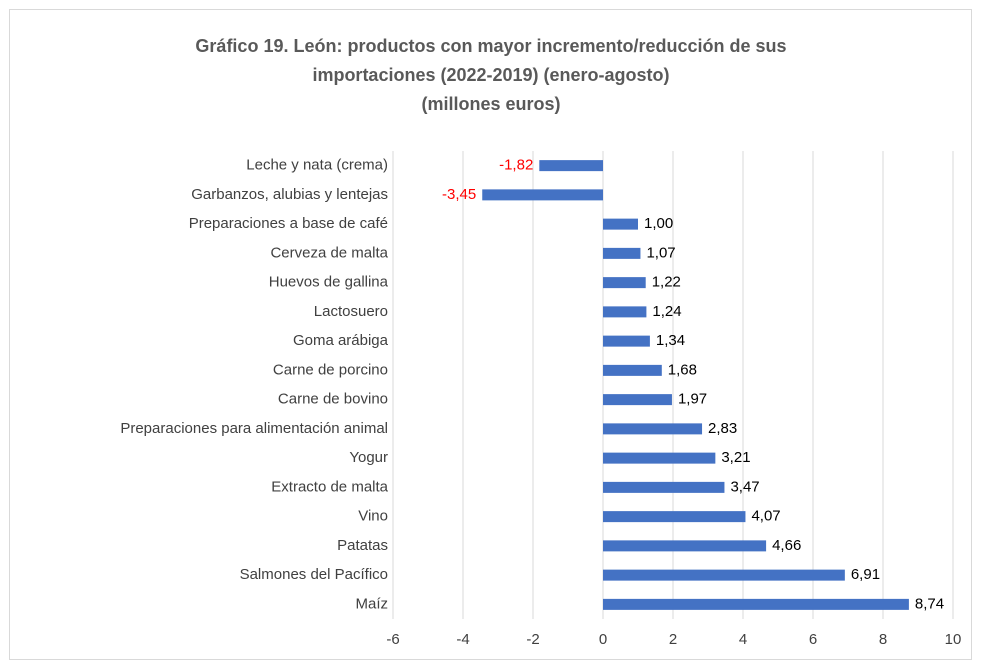 The width and height of the screenshot is (982, 671). What do you see at coordinates (722, 428) in the screenshot?
I see `data-label: 2,83` at bounding box center [722, 428].